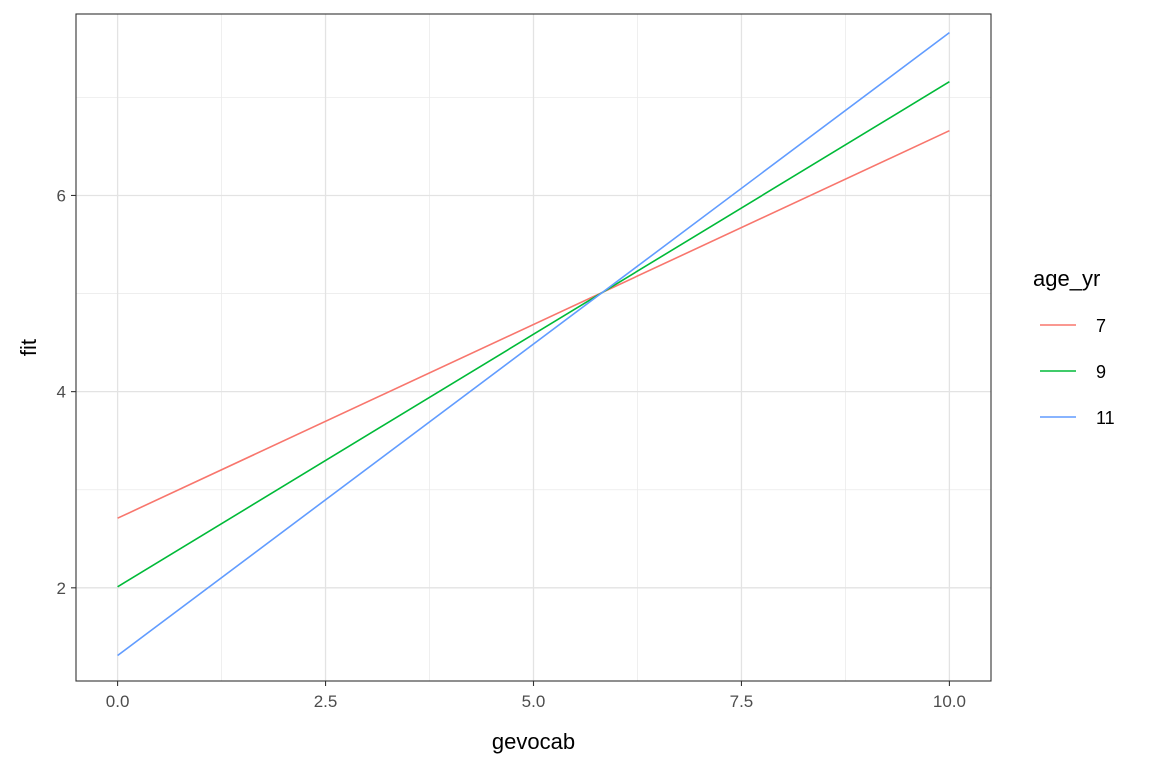  Describe the element at coordinates (742, 701) in the screenshot. I see `x-tick-label: 7.5` at that location.